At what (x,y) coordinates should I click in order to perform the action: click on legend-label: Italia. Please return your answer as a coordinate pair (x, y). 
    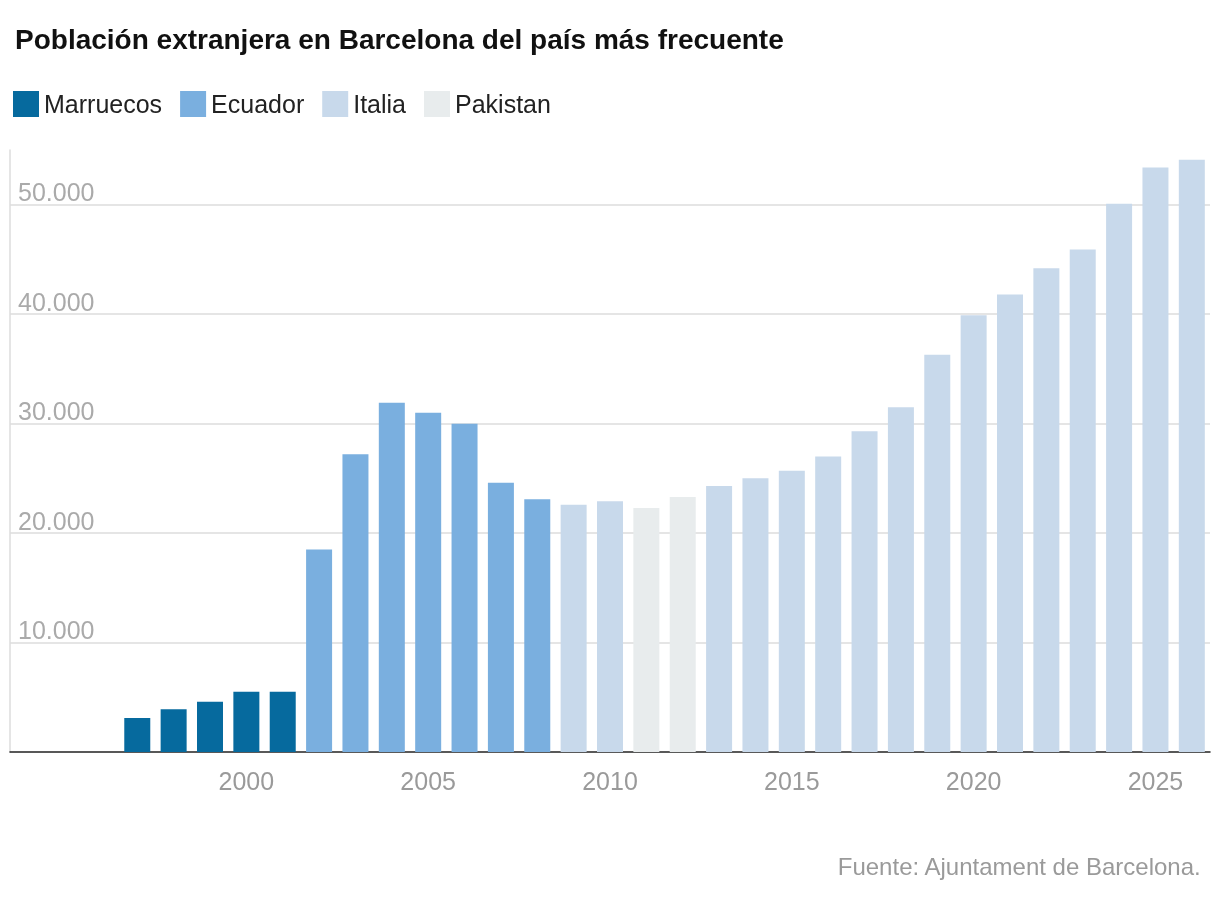
    Looking at the image, I should click on (380, 104).